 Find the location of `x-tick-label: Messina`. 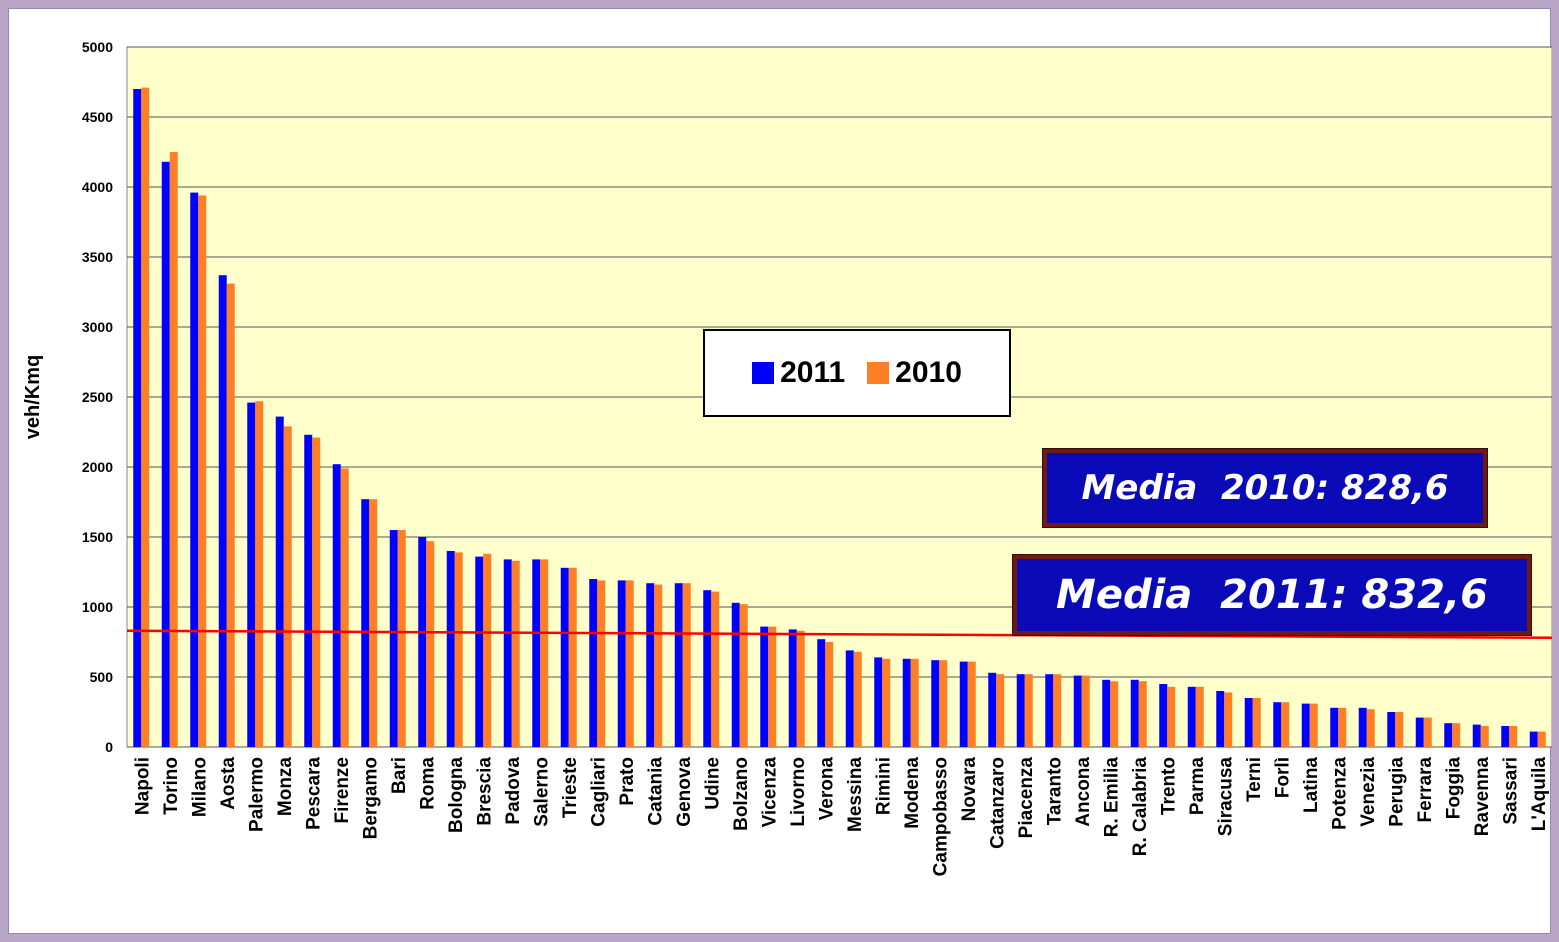

x-tick-label: Messina is located at coordinates (855, 794).